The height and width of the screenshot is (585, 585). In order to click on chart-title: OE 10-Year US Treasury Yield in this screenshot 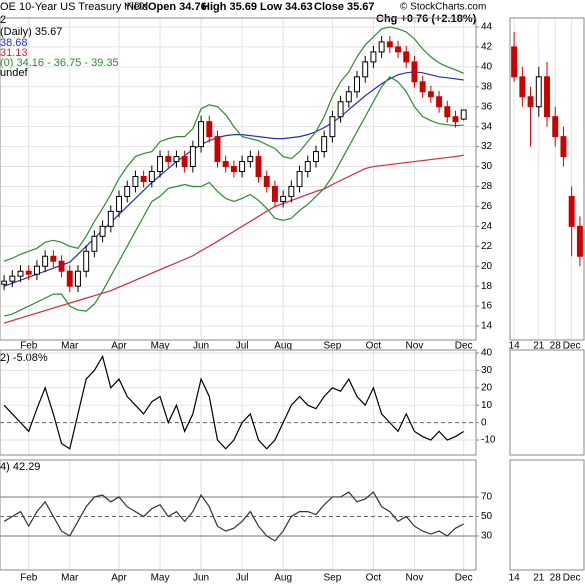, I will do `click(74, 7)`.